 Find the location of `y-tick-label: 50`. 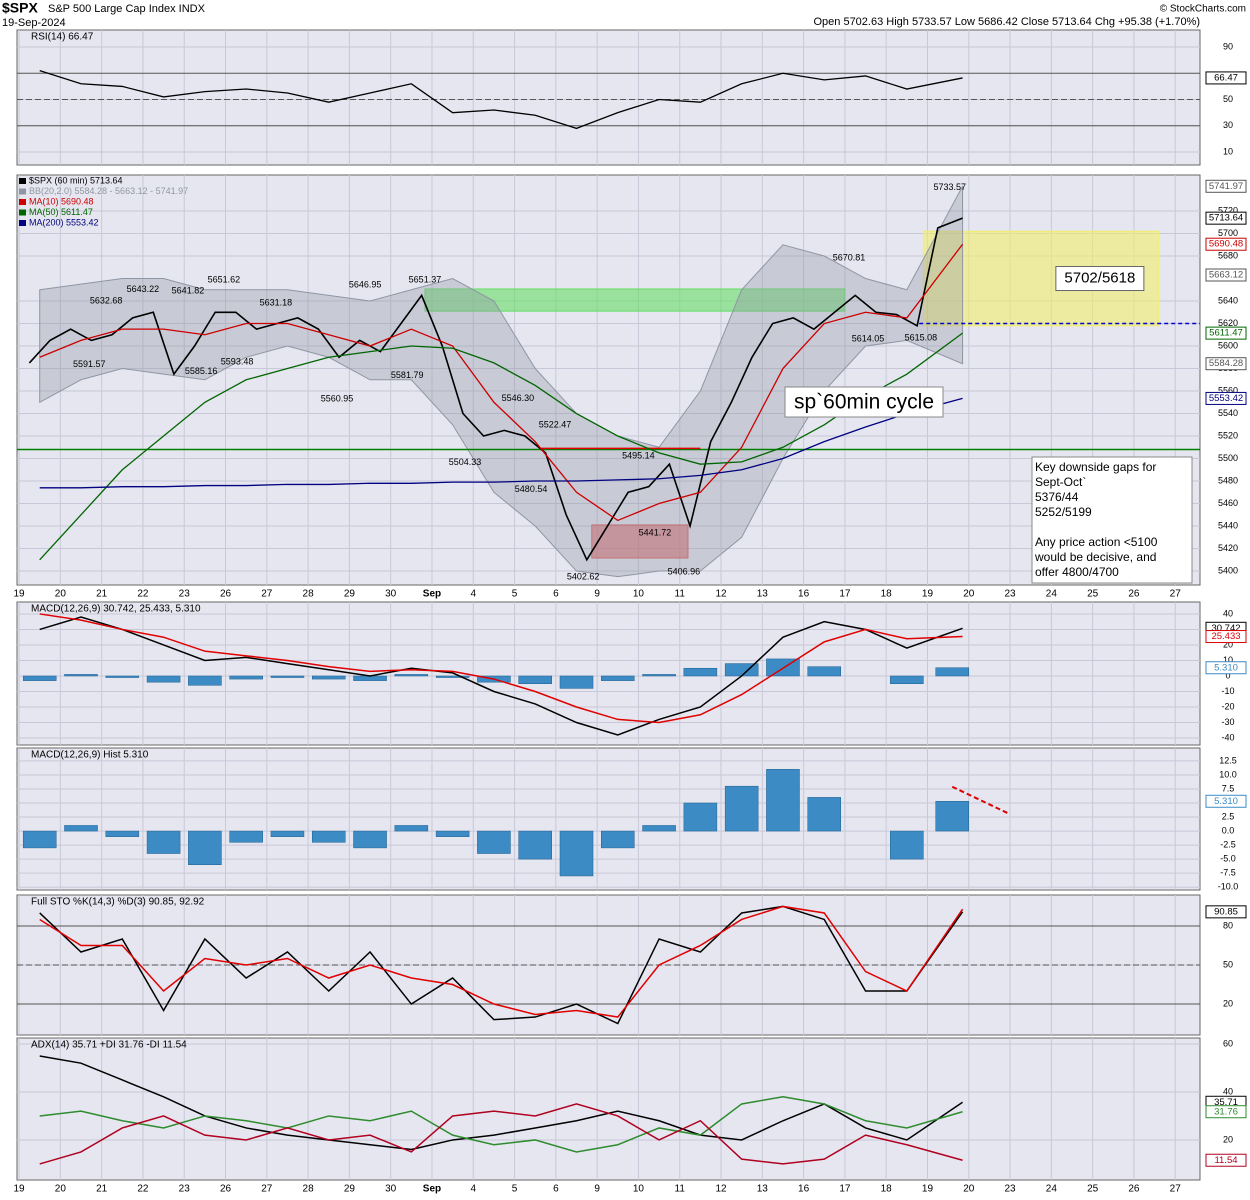

y-tick-label: 50 is located at coordinates (1228, 99).